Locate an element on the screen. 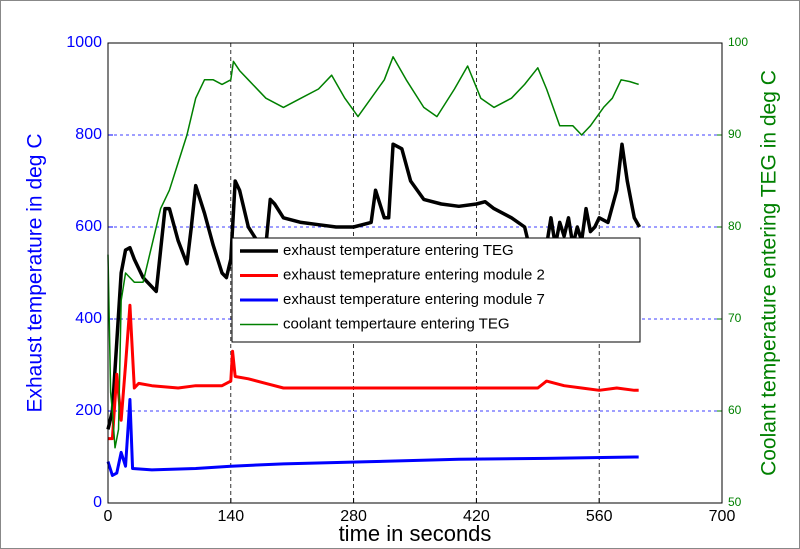 This screenshot has height=549, width=800. y2-tick-label: 70 is located at coordinates (735, 318).